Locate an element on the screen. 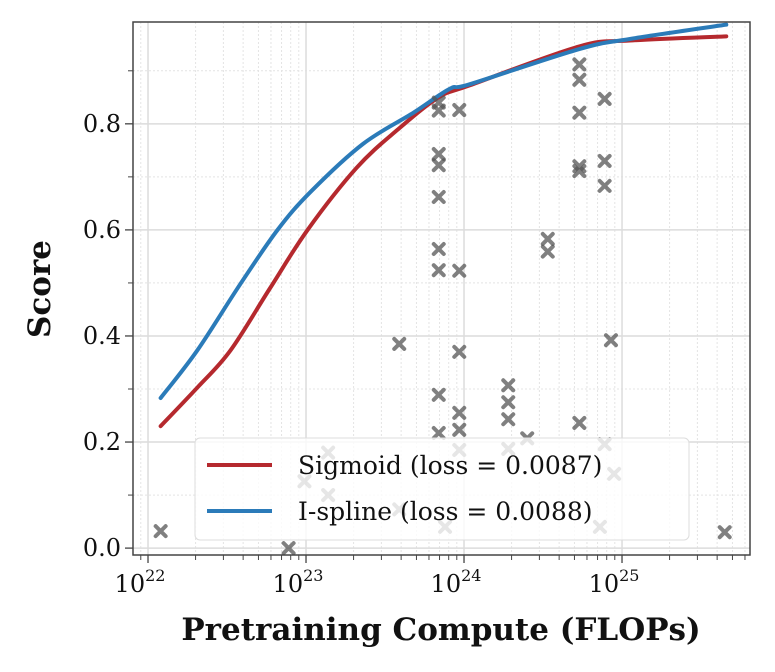 The image size is (775, 672). y-tick-label: 0.0 is located at coordinates (102, 548).